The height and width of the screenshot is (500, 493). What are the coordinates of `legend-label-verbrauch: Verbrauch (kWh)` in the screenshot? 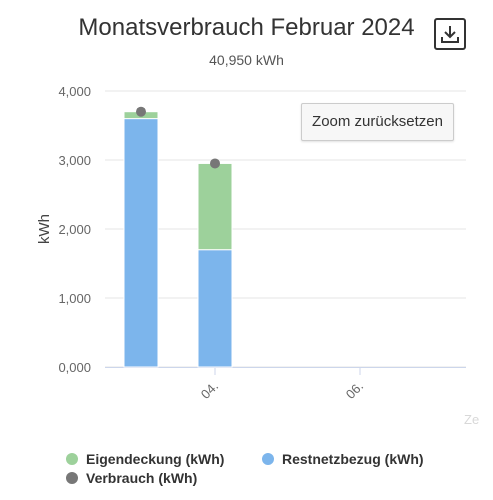 It's located at (142, 478).